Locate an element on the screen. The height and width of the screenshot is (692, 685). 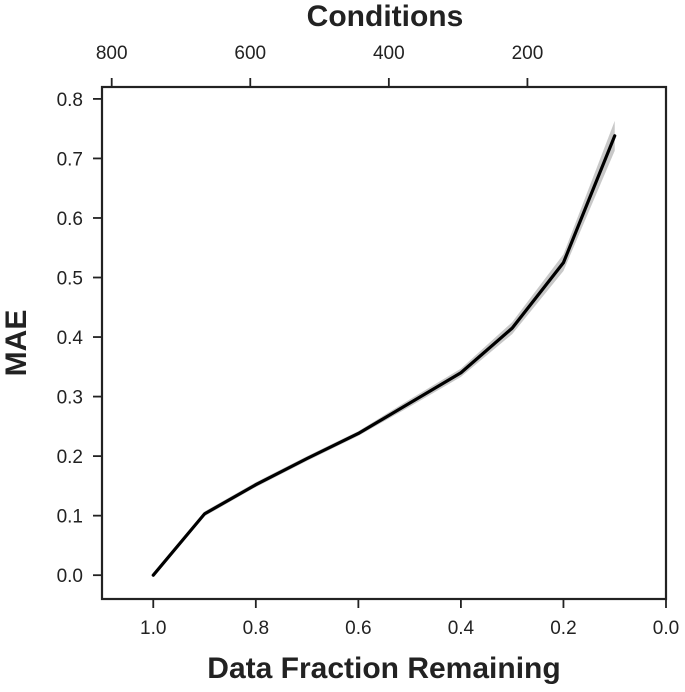
top-x-axis: 800 600 400 200 is located at coordinates (319, 65).